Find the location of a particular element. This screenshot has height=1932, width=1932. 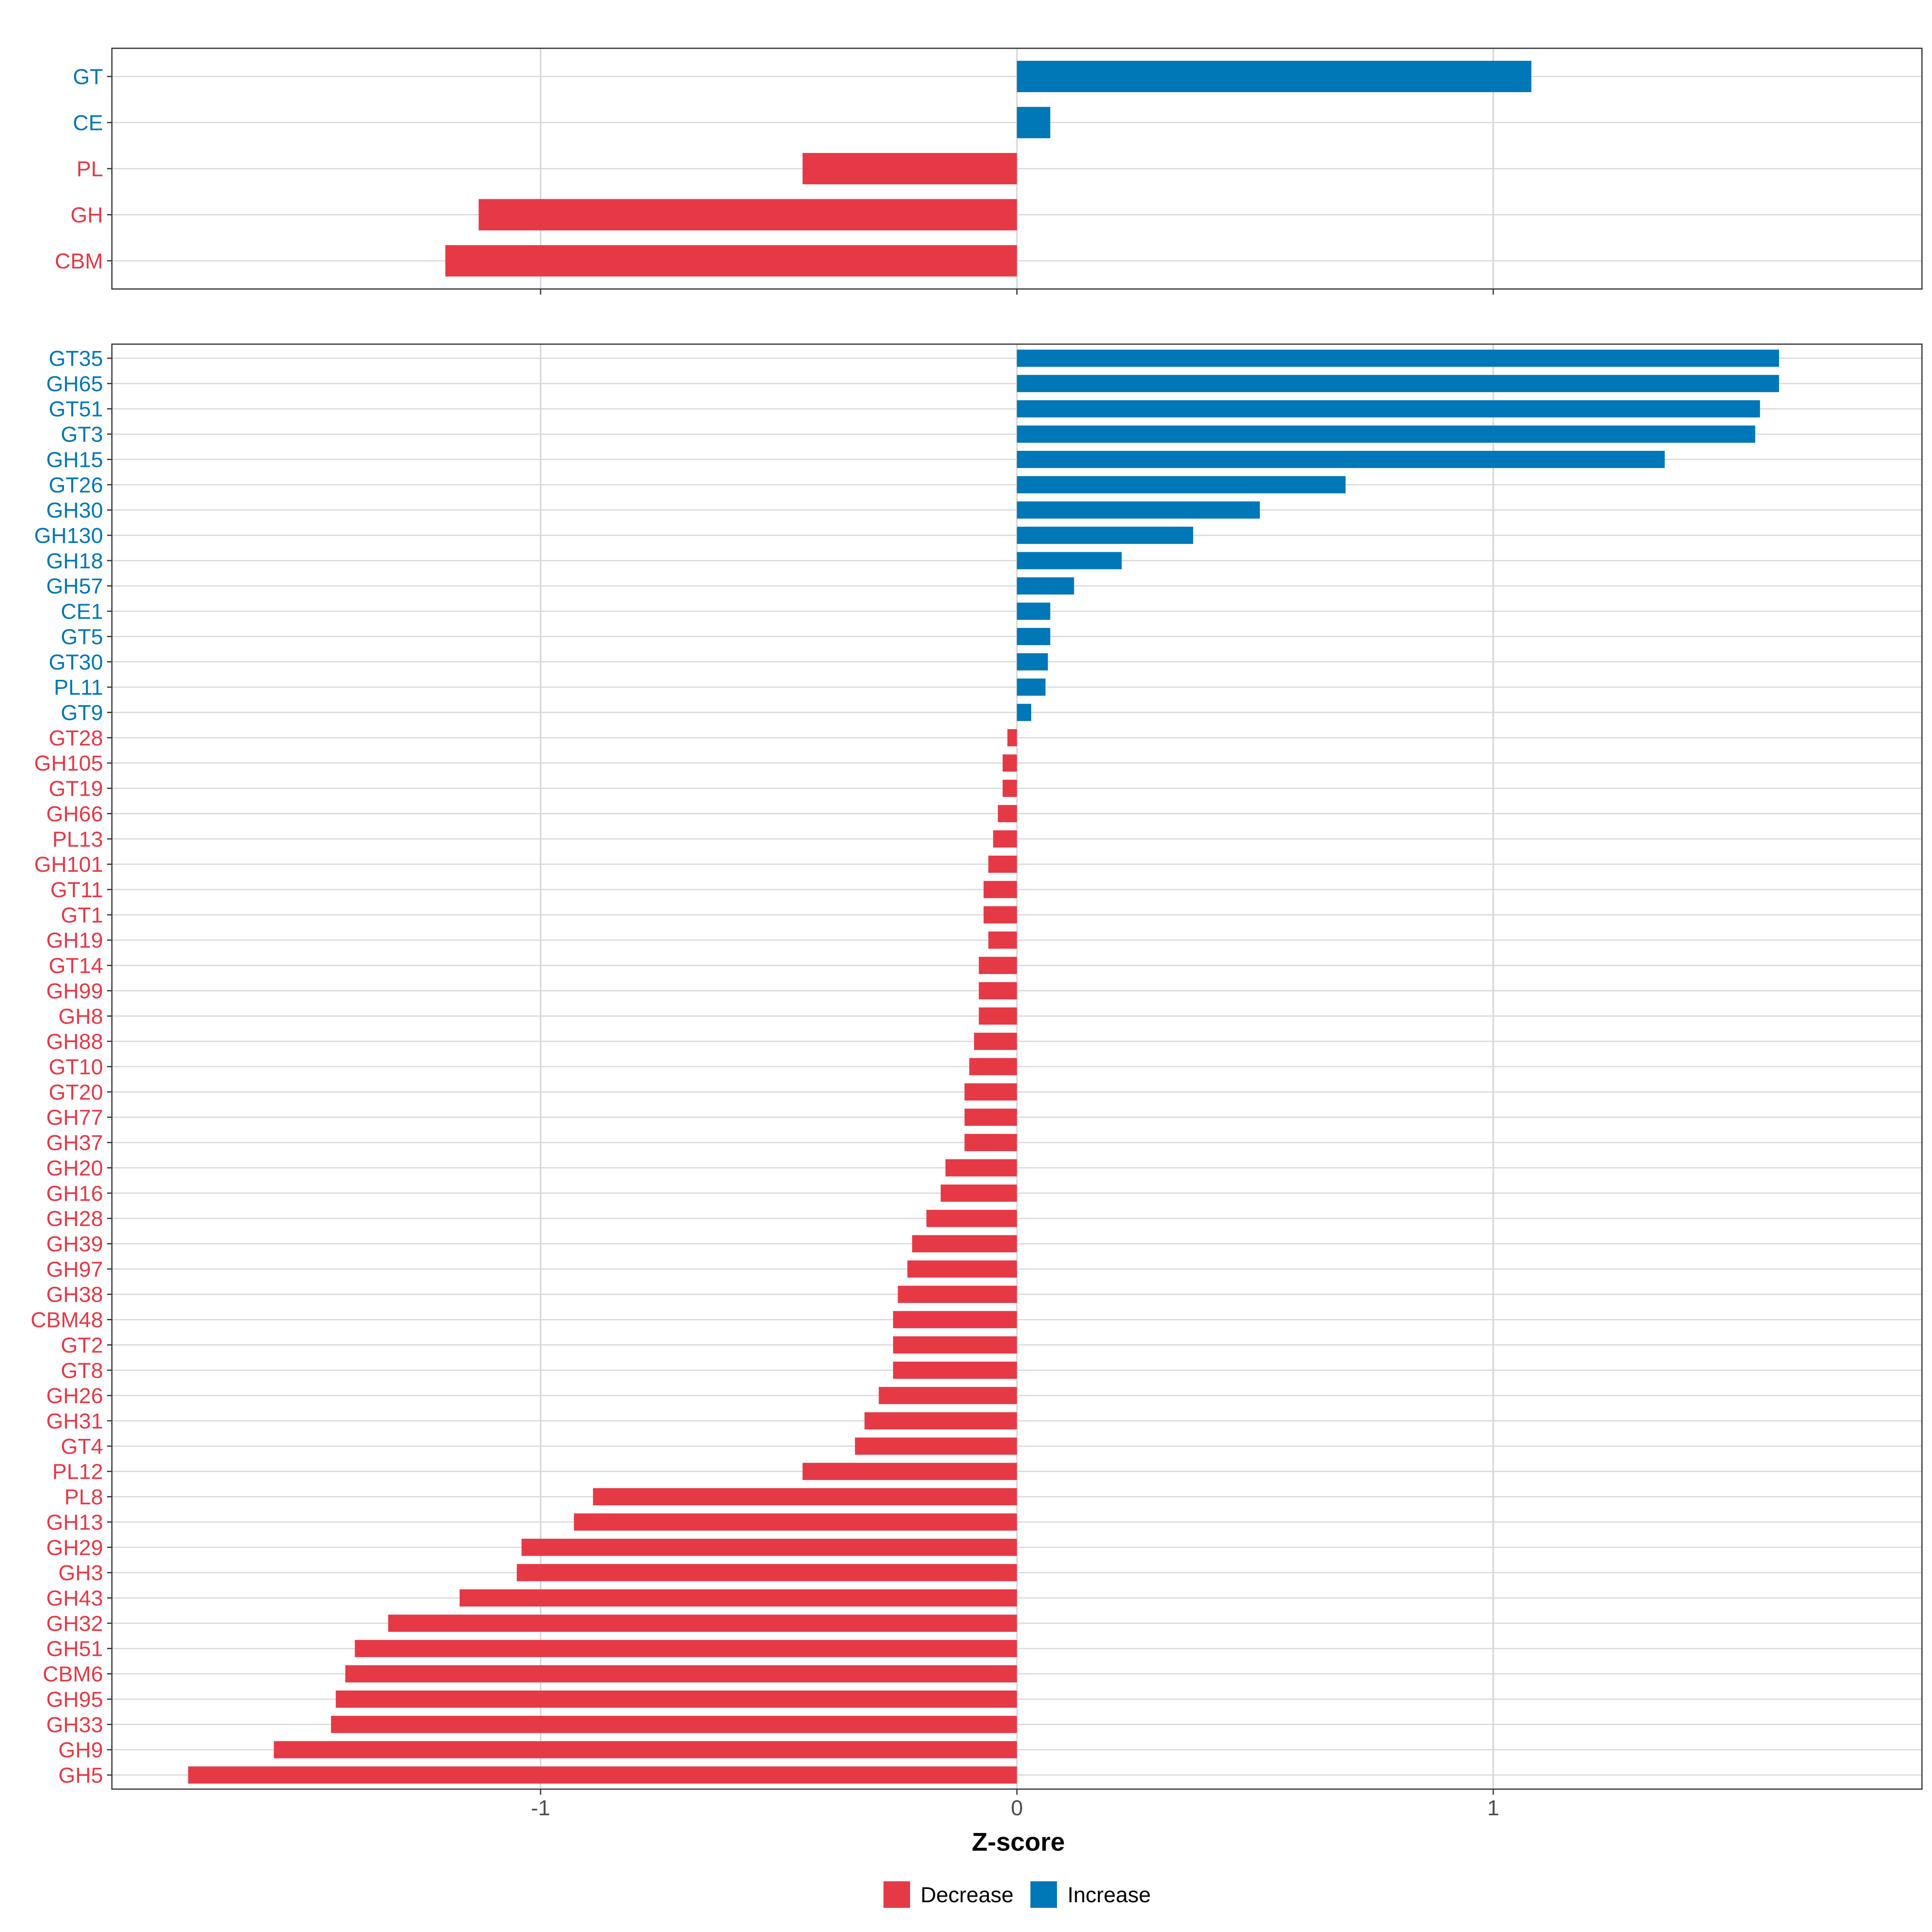

bar-pl is located at coordinates (909, 168).